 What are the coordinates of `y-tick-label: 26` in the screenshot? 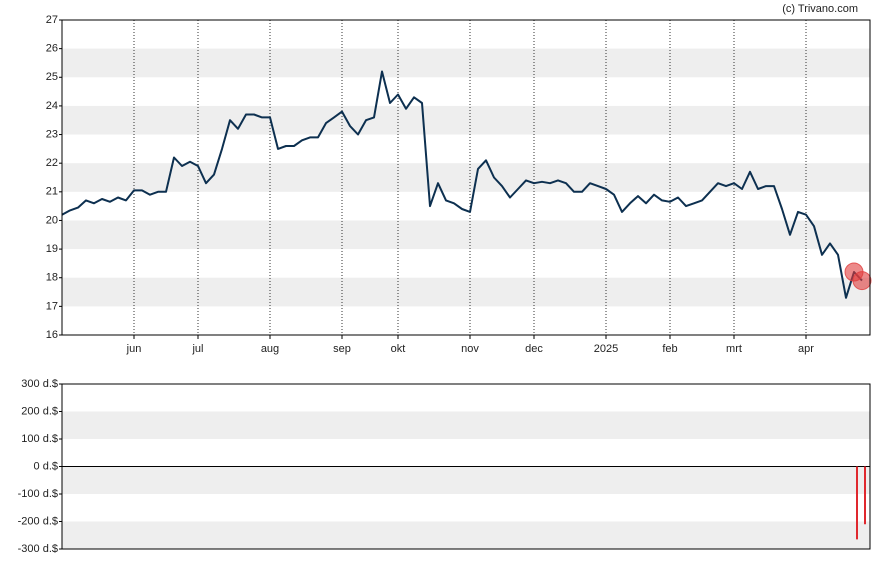 It's located at (52, 49).